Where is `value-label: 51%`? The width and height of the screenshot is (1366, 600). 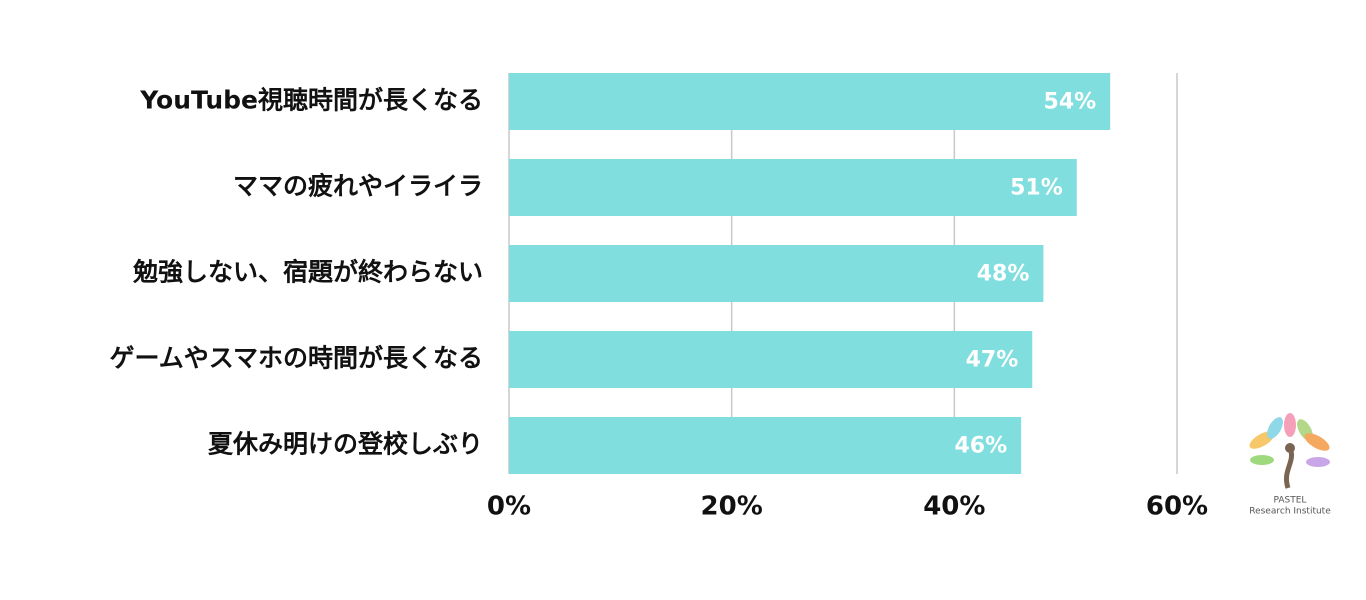
value-label: 51% is located at coordinates (1036, 188).